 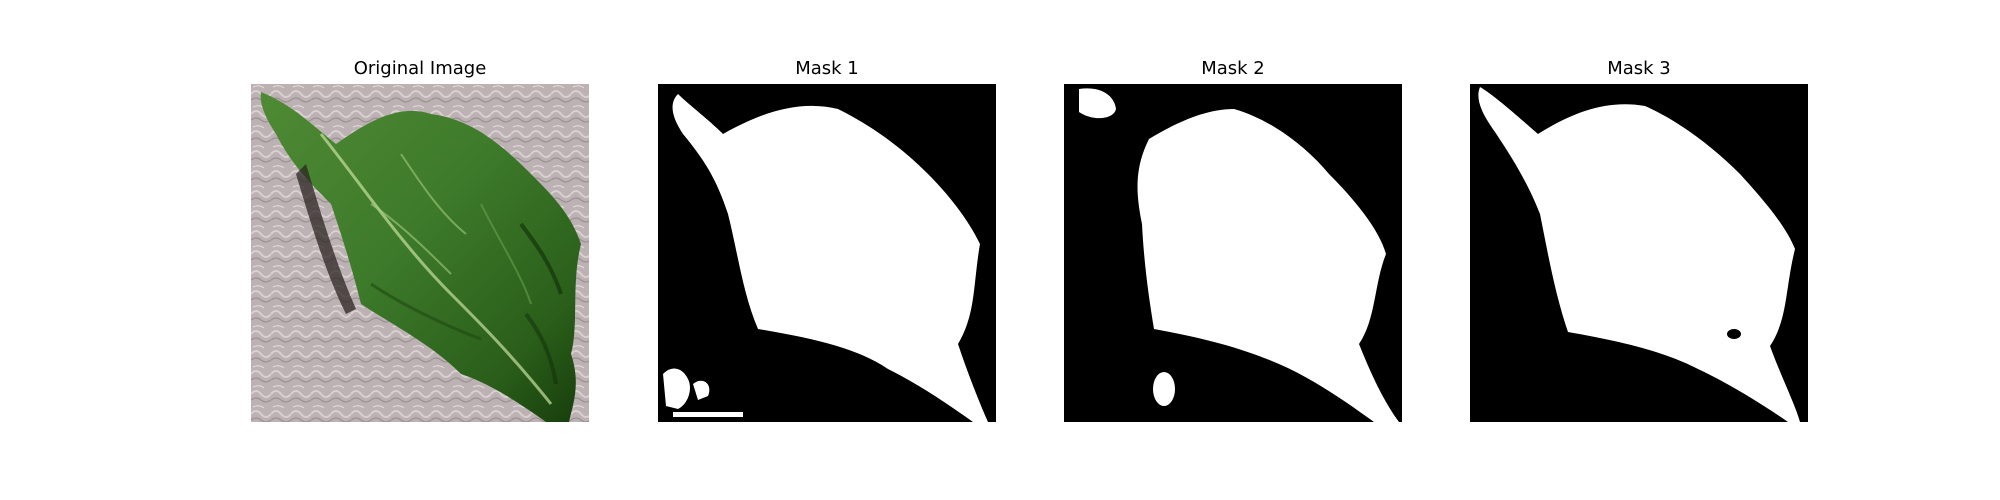 I want to click on mask-2-panel, so click(x=1233, y=253).